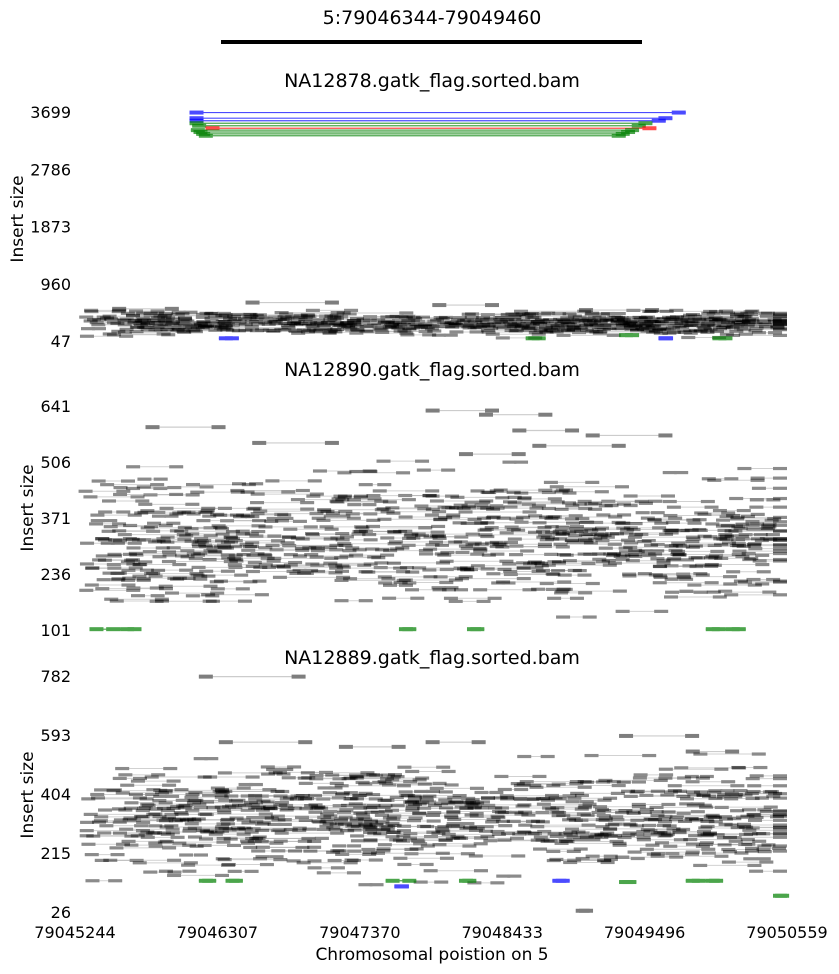  Describe the element at coordinates (546, 430) in the screenshot. I see `read-pair-normal` at that location.